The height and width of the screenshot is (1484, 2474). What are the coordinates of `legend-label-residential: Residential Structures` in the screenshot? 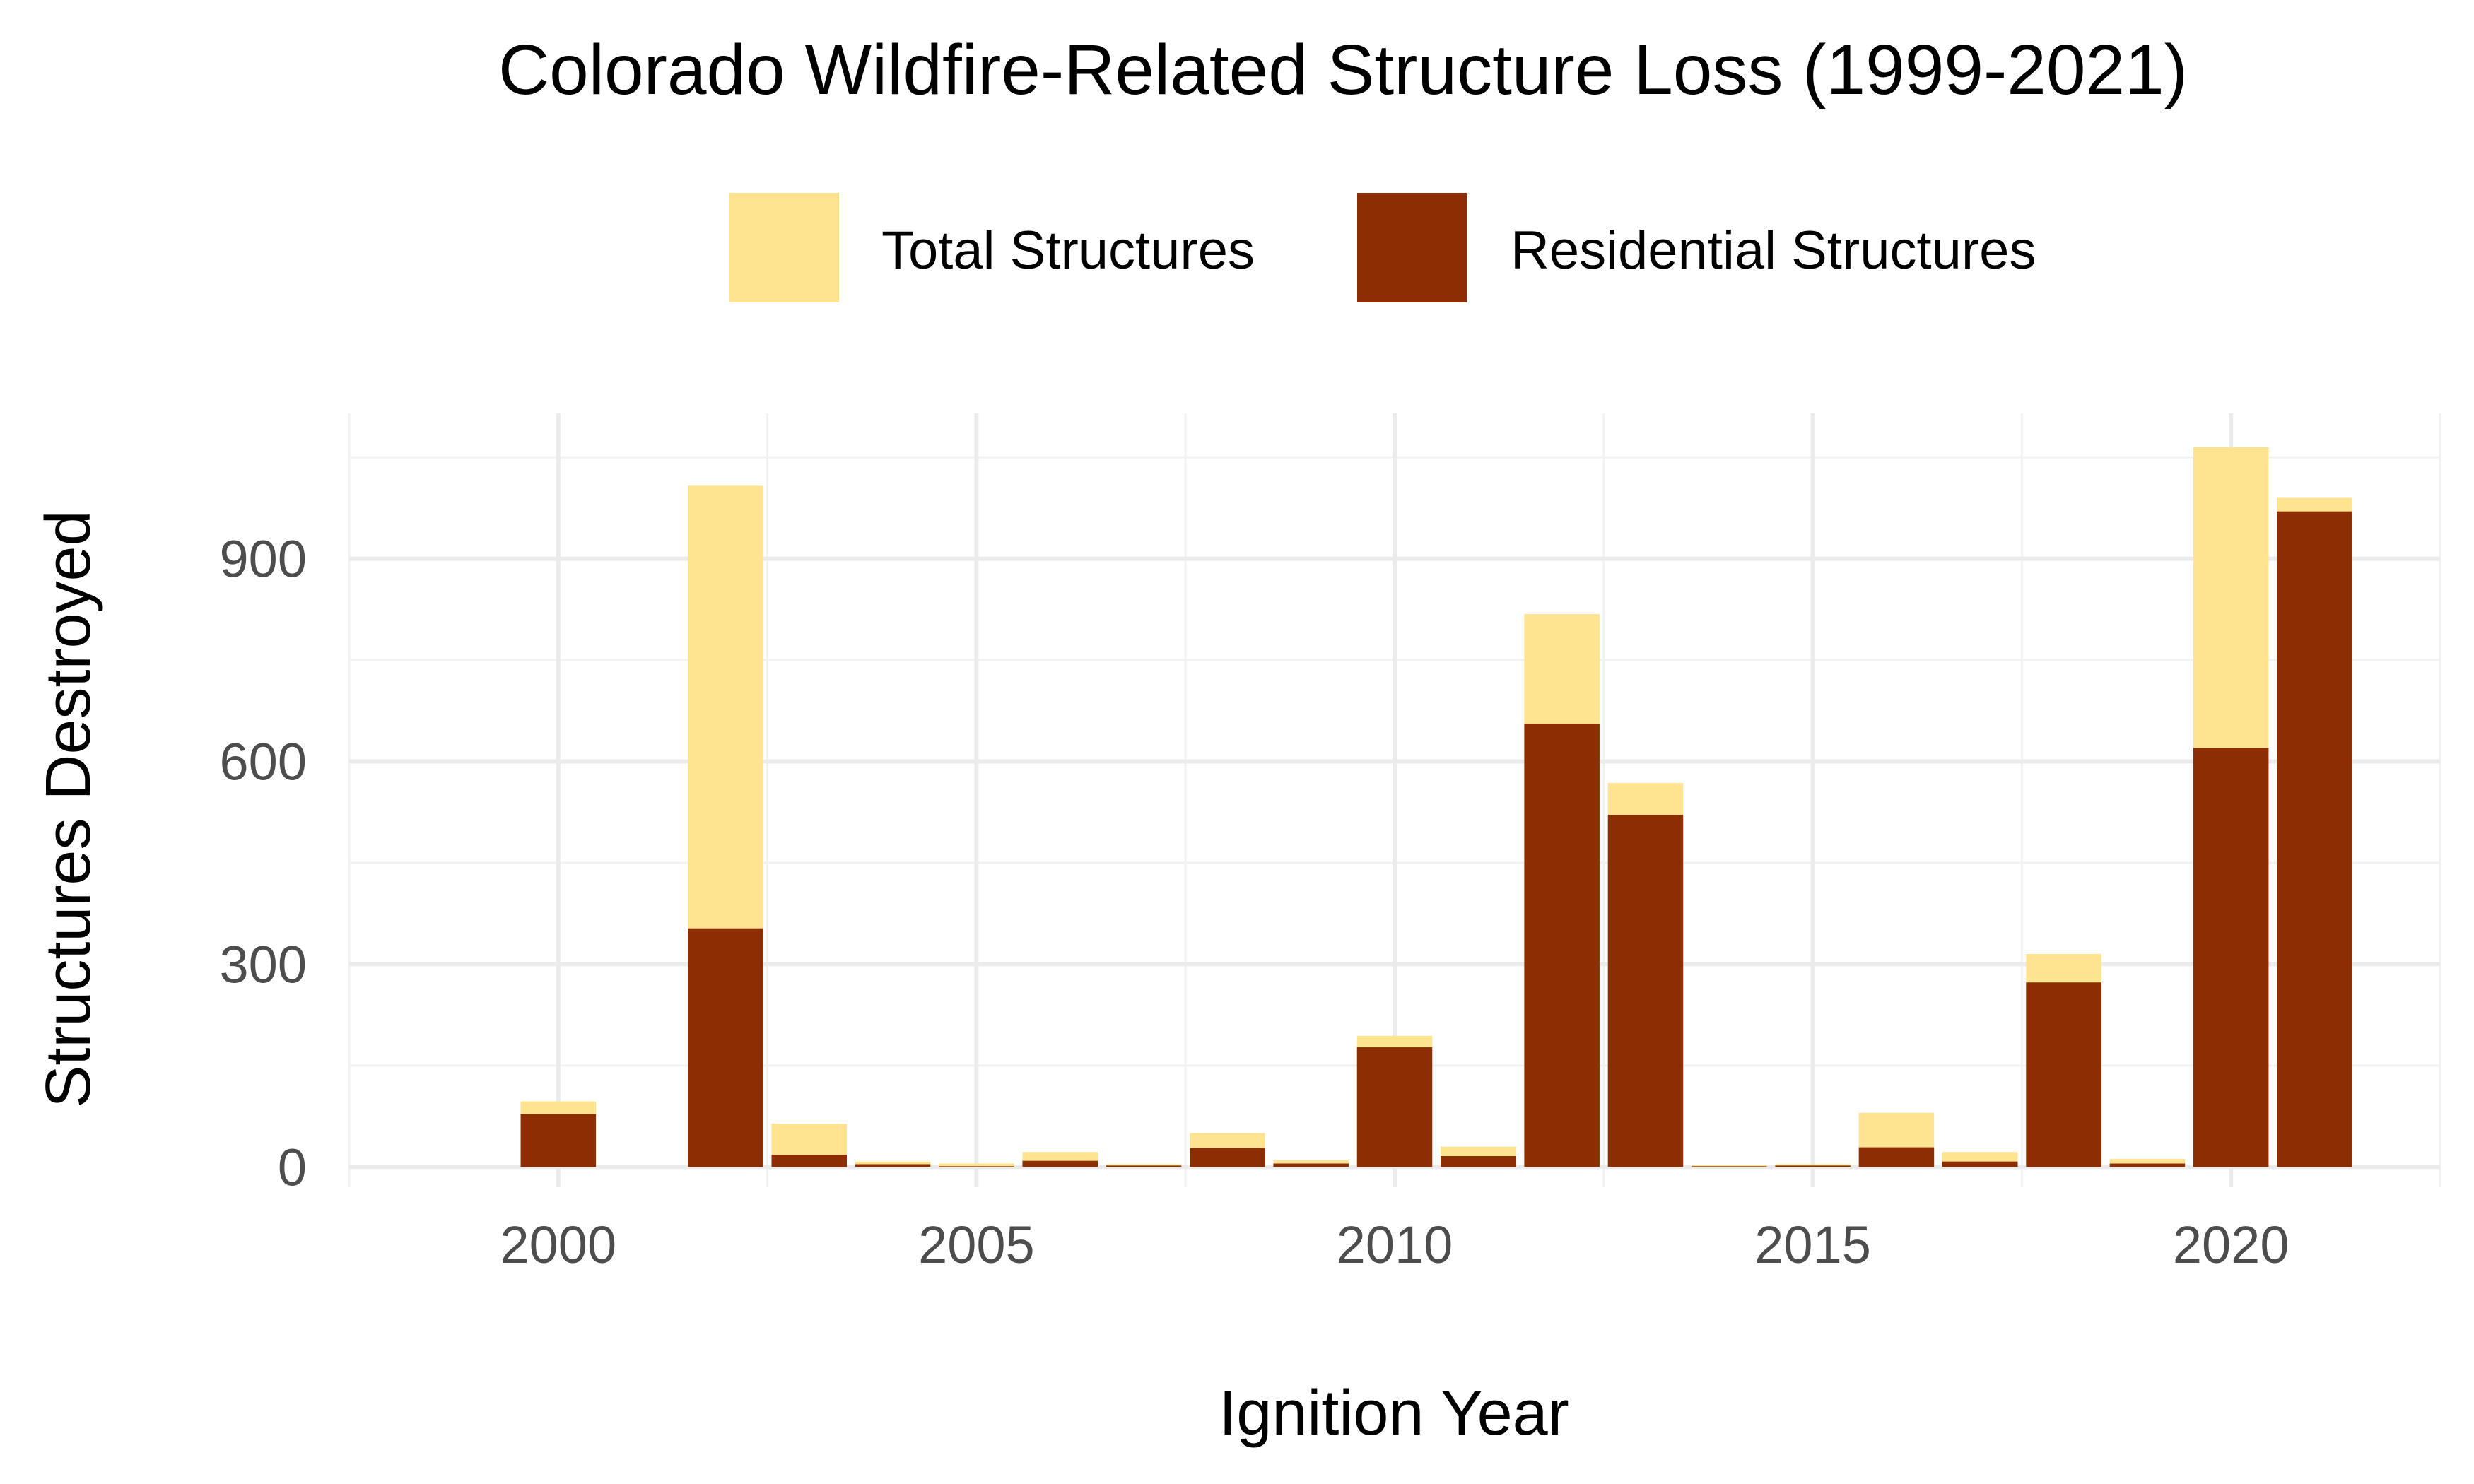 It's located at (1774, 250).